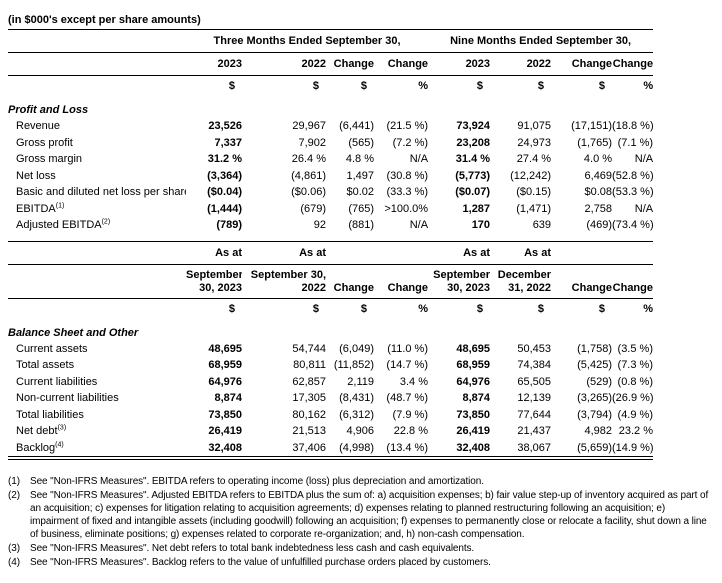 This screenshot has height=583, width=722. Describe the element at coordinates (309, 398) in the screenshot. I see `value-cell: 17,305` at that location.